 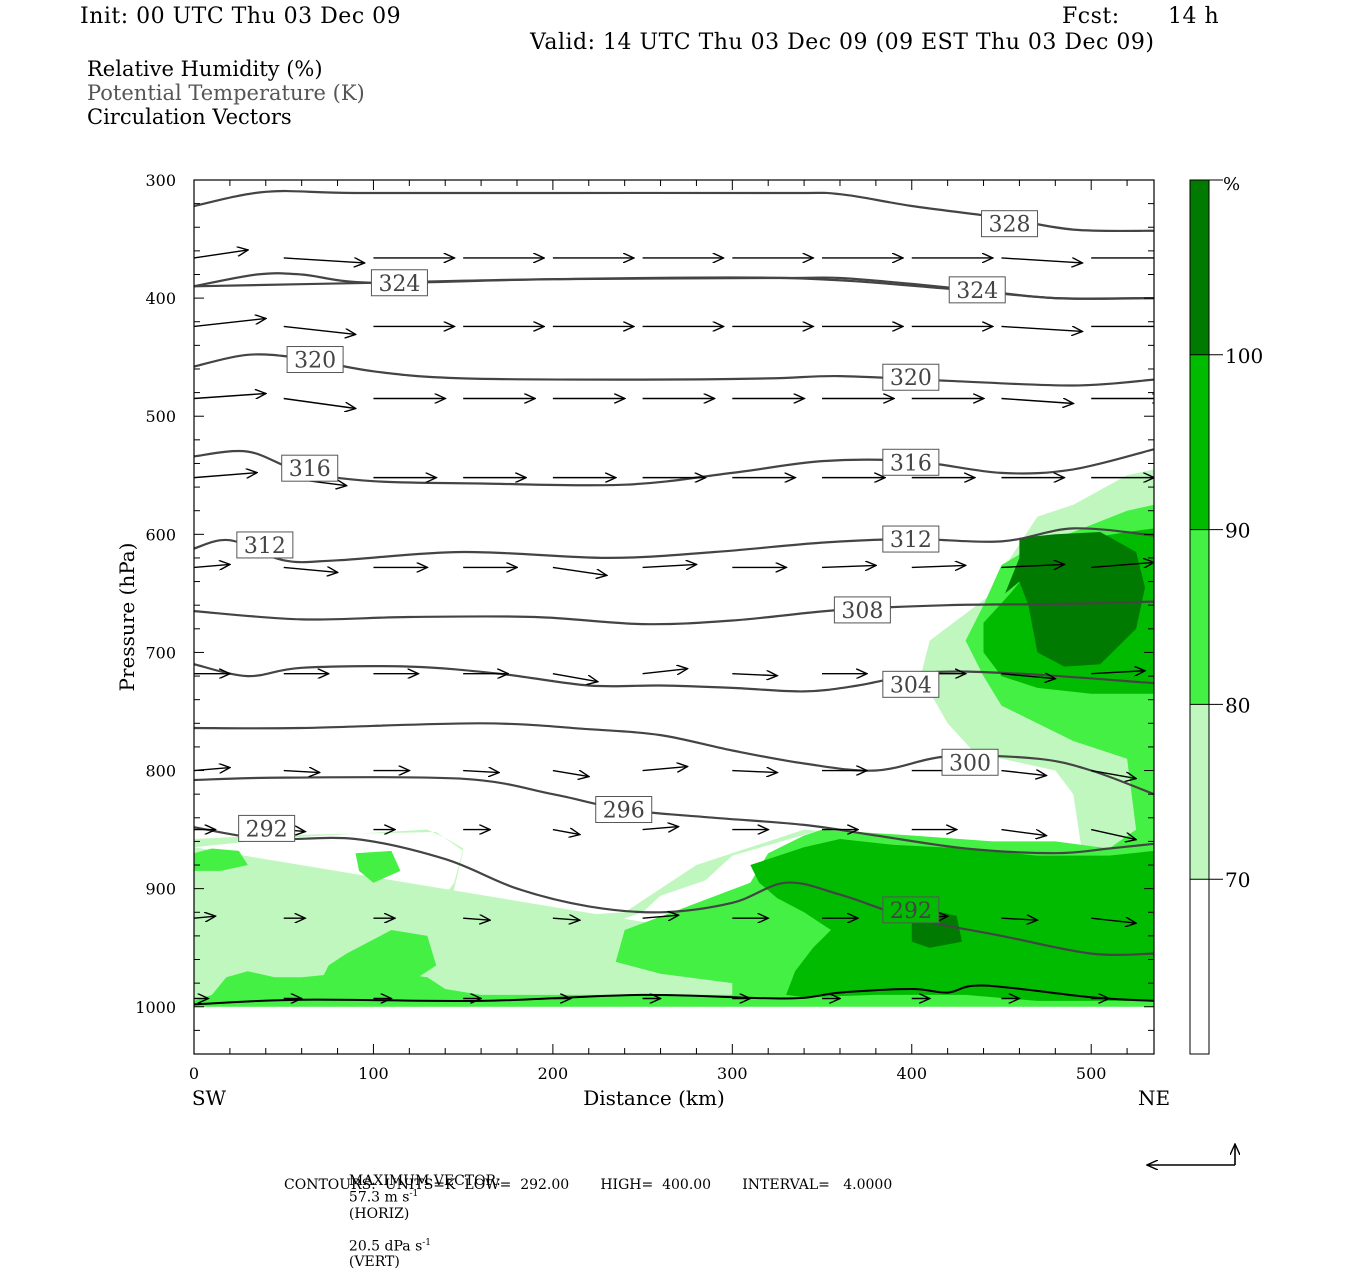 What do you see at coordinates (194, 1073) in the screenshot?
I see `x-tick-label-0: 0` at bounding box center [194, 1073].